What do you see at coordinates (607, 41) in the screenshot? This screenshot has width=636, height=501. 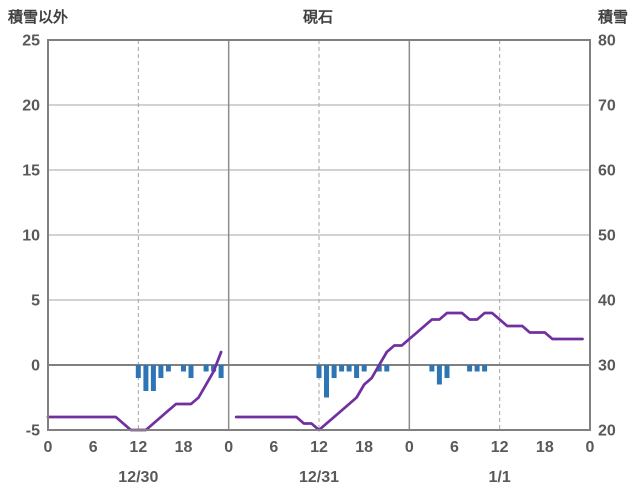 I see `right-axis-tick-label: 80` at bounding box center [607, 41].